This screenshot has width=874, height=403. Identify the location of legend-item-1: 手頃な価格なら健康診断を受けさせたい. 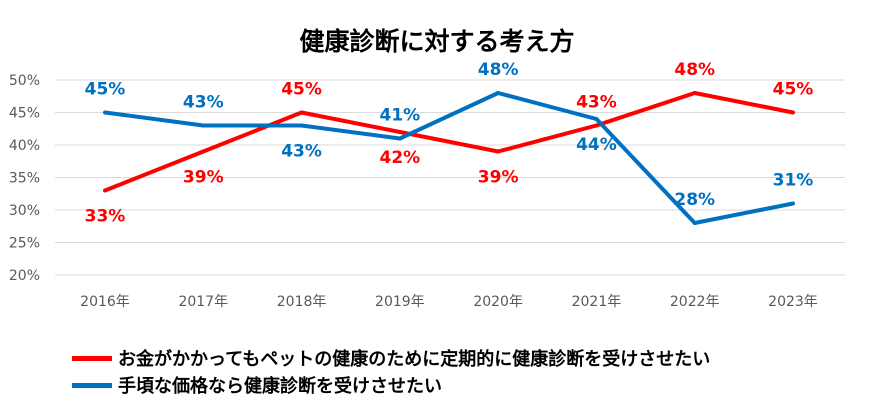
(257, 385).